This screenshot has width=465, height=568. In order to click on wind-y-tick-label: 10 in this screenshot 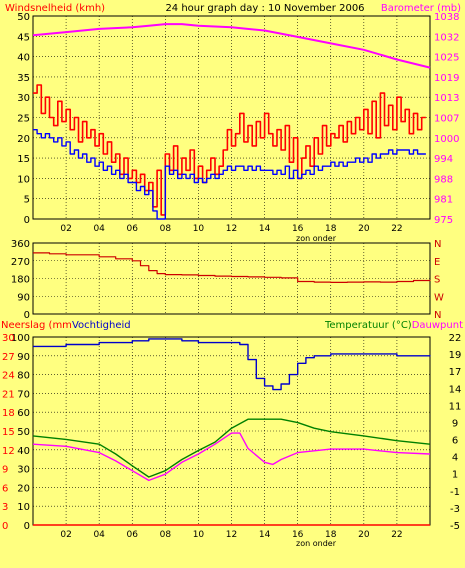, I will do `click(23, 179)`.